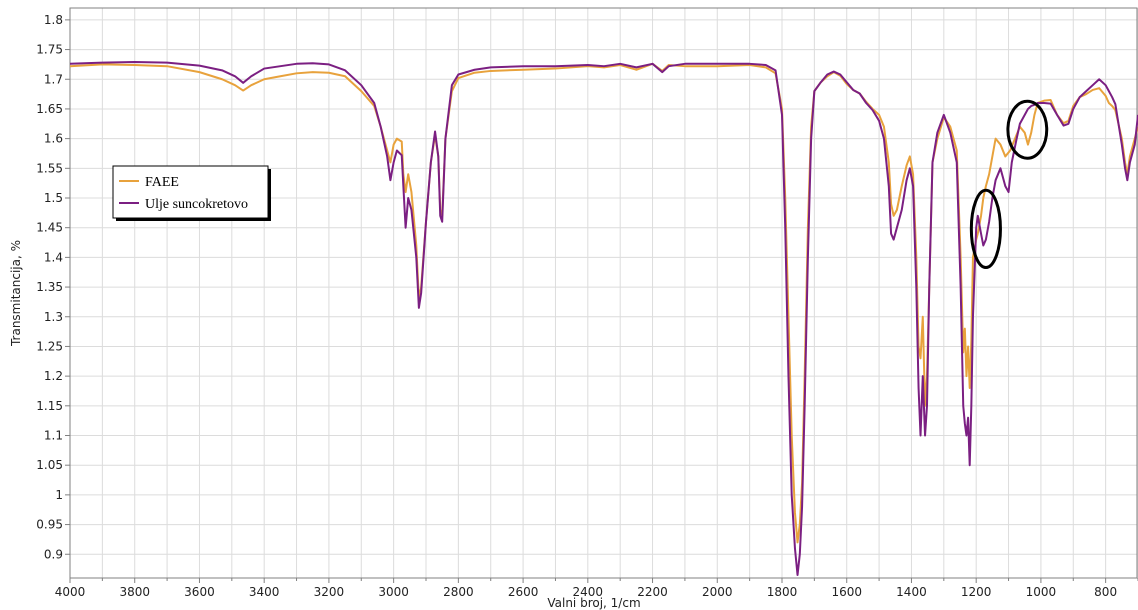  What do you see at coordinates (458, 592) in the screenshot?
I see `x-tick-label: 2800` at bounding box center [458, 592].